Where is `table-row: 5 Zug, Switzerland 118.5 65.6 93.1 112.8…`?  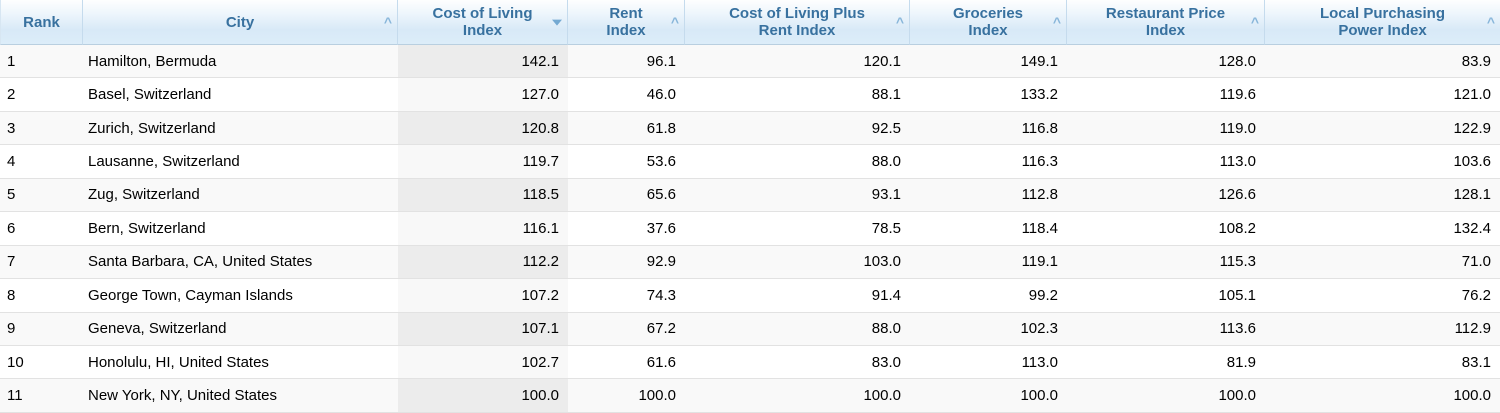
table-row: 5 Zug, Switzerland 118.5 65.6 93.1 112.8… is located at coordinates (750, 195).